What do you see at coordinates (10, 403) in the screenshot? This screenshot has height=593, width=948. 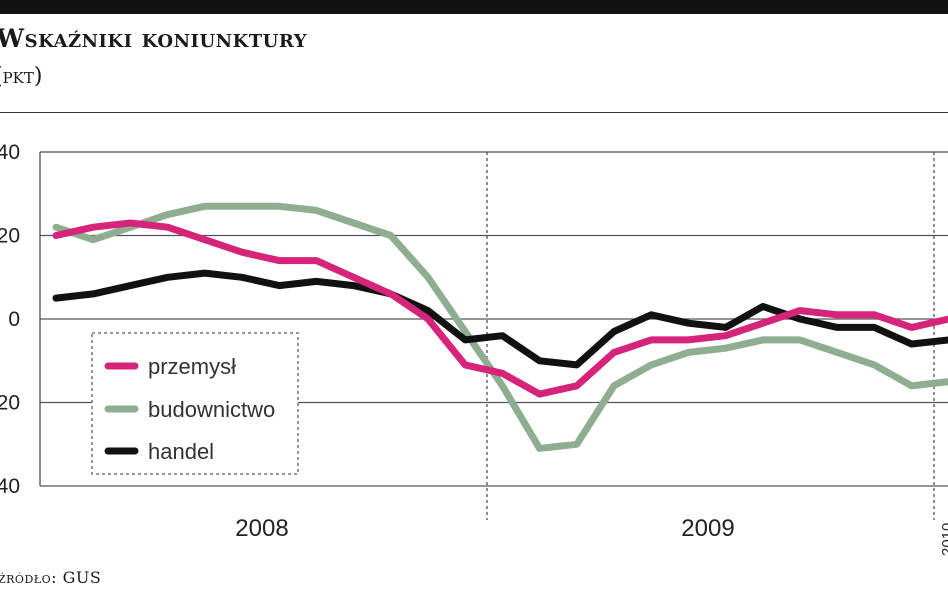 I see `y-tick-label: -20` at bounding box center [10, 403].